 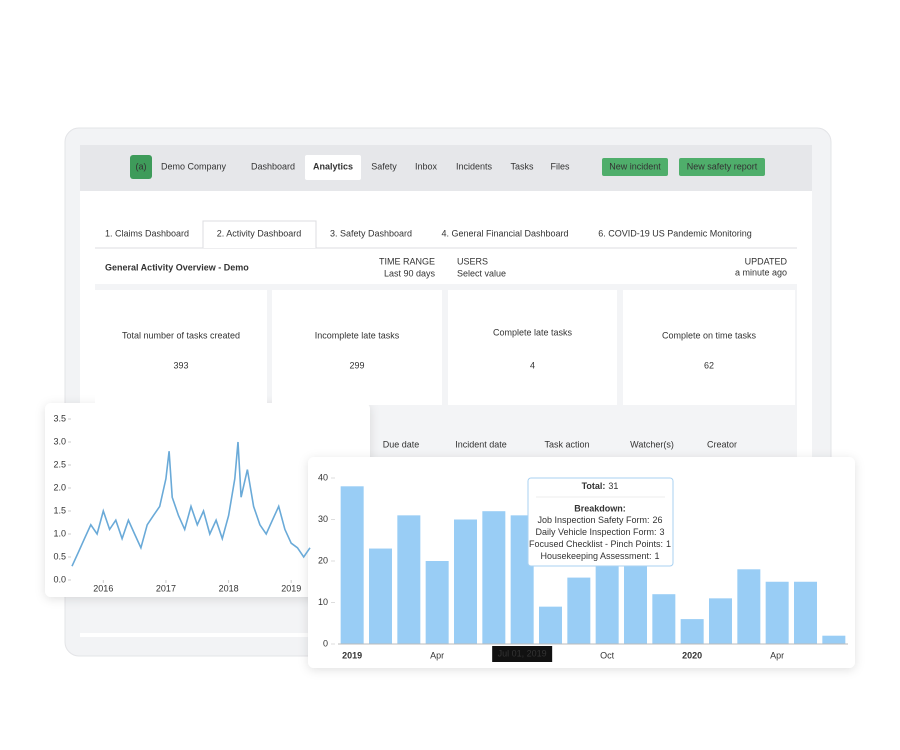 What do you see at coordinates (325, 643) in the screenshot?
I see `y-tick-label: 0` at bounding box center [325, 643].